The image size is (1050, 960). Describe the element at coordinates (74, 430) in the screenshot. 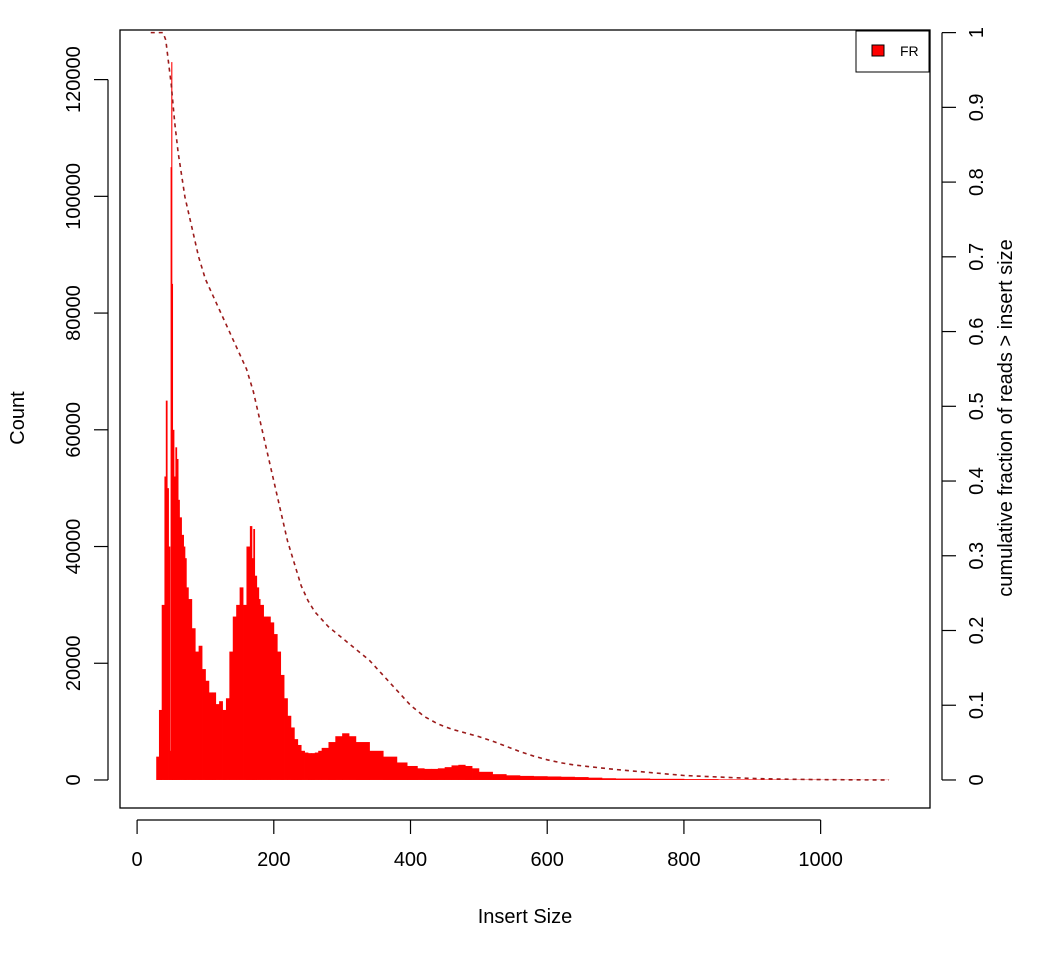

I see `y-tick-label: 60000` at that location.